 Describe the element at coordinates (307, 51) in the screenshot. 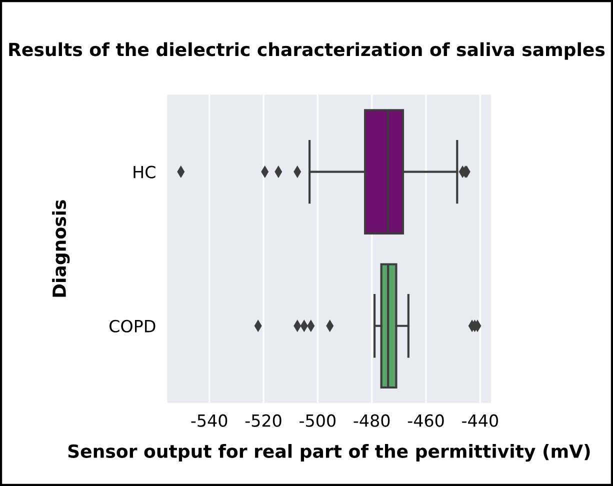

I see `chart-title: Results of the dielectric characterization of saliva samples` at that location.